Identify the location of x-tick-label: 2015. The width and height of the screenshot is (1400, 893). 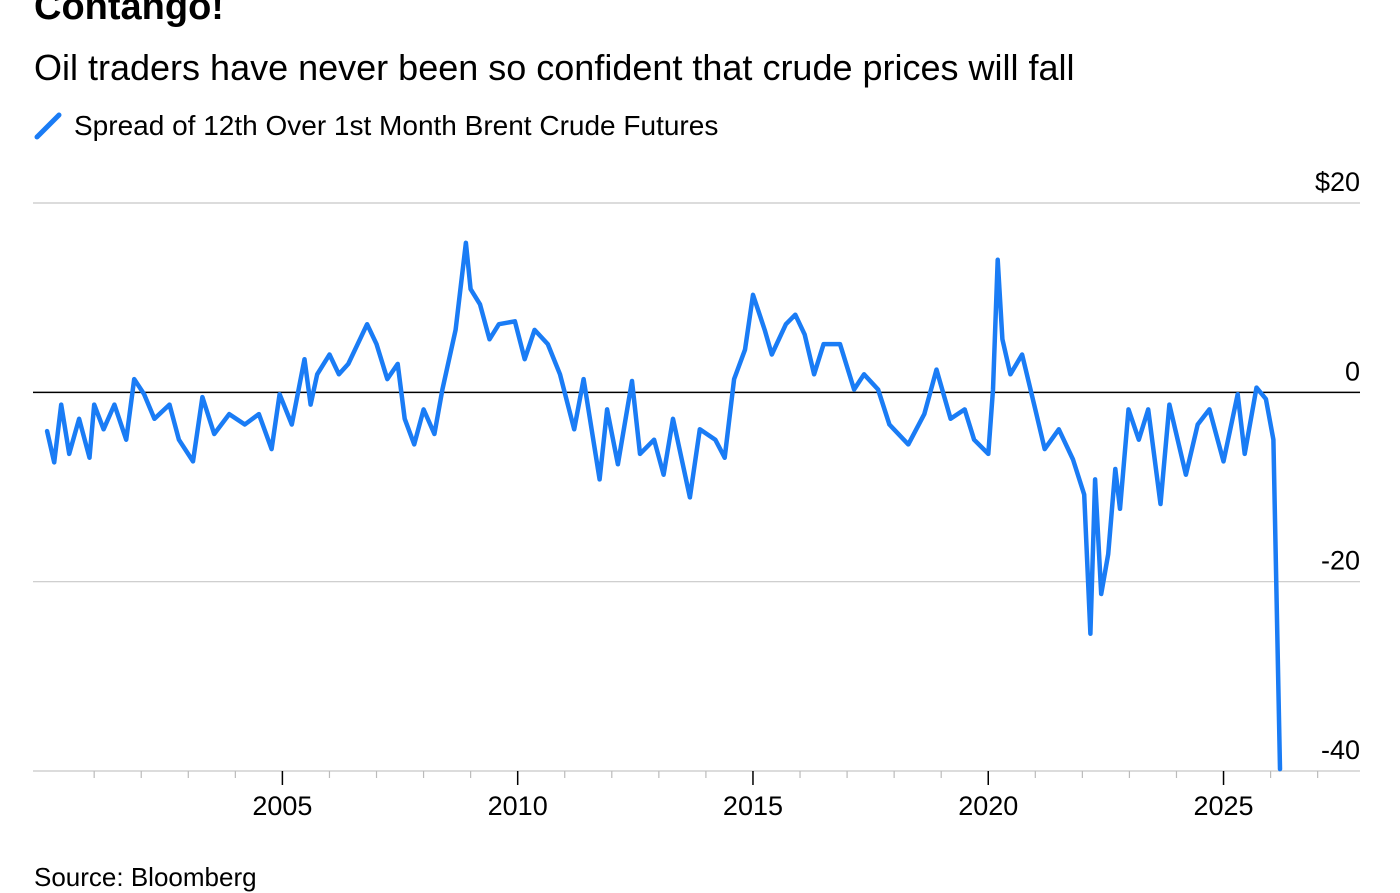
(753, 806).